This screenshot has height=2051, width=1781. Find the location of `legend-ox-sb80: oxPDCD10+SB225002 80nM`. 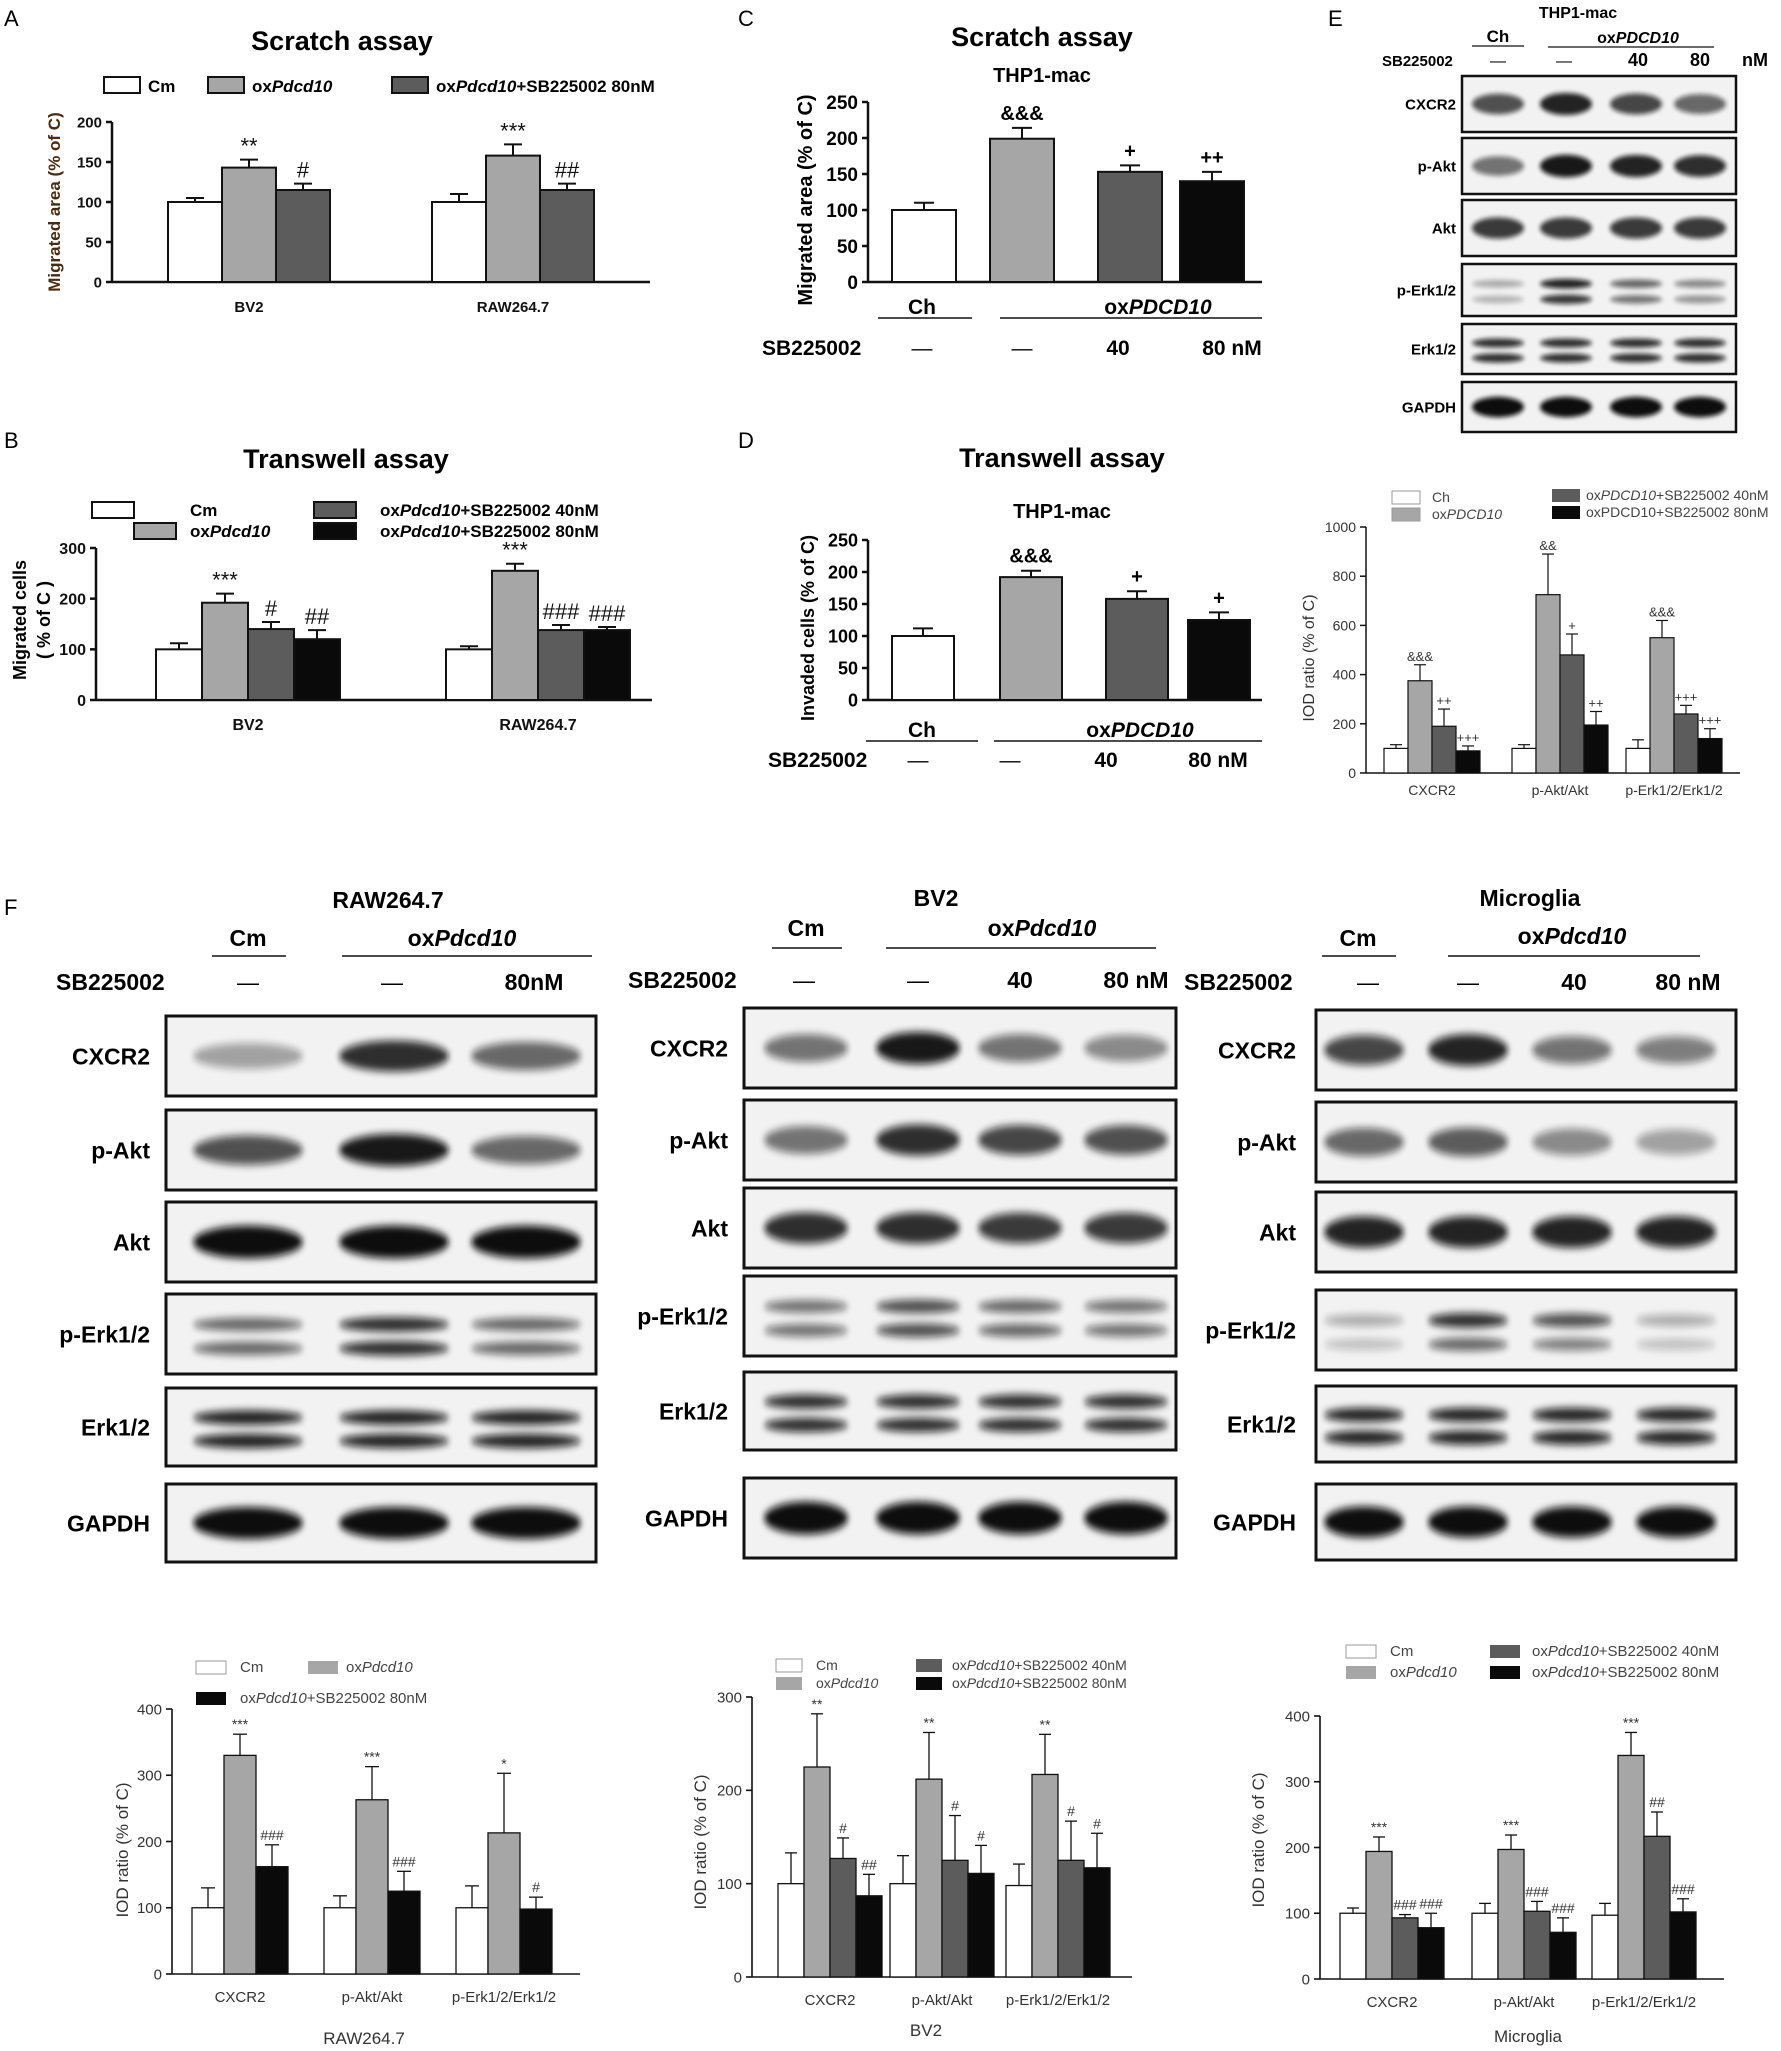

legend-ox-sb80: oxPDCD10+SB225002 80nM is located at coordinates (1677, 512).